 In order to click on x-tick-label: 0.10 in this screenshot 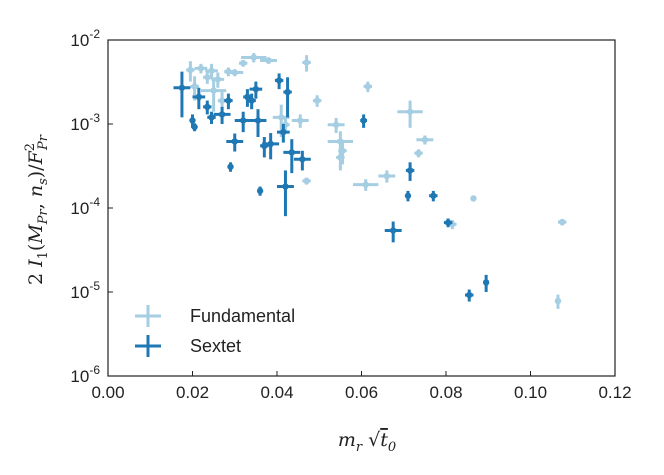, I will do `click(530, 392)`.